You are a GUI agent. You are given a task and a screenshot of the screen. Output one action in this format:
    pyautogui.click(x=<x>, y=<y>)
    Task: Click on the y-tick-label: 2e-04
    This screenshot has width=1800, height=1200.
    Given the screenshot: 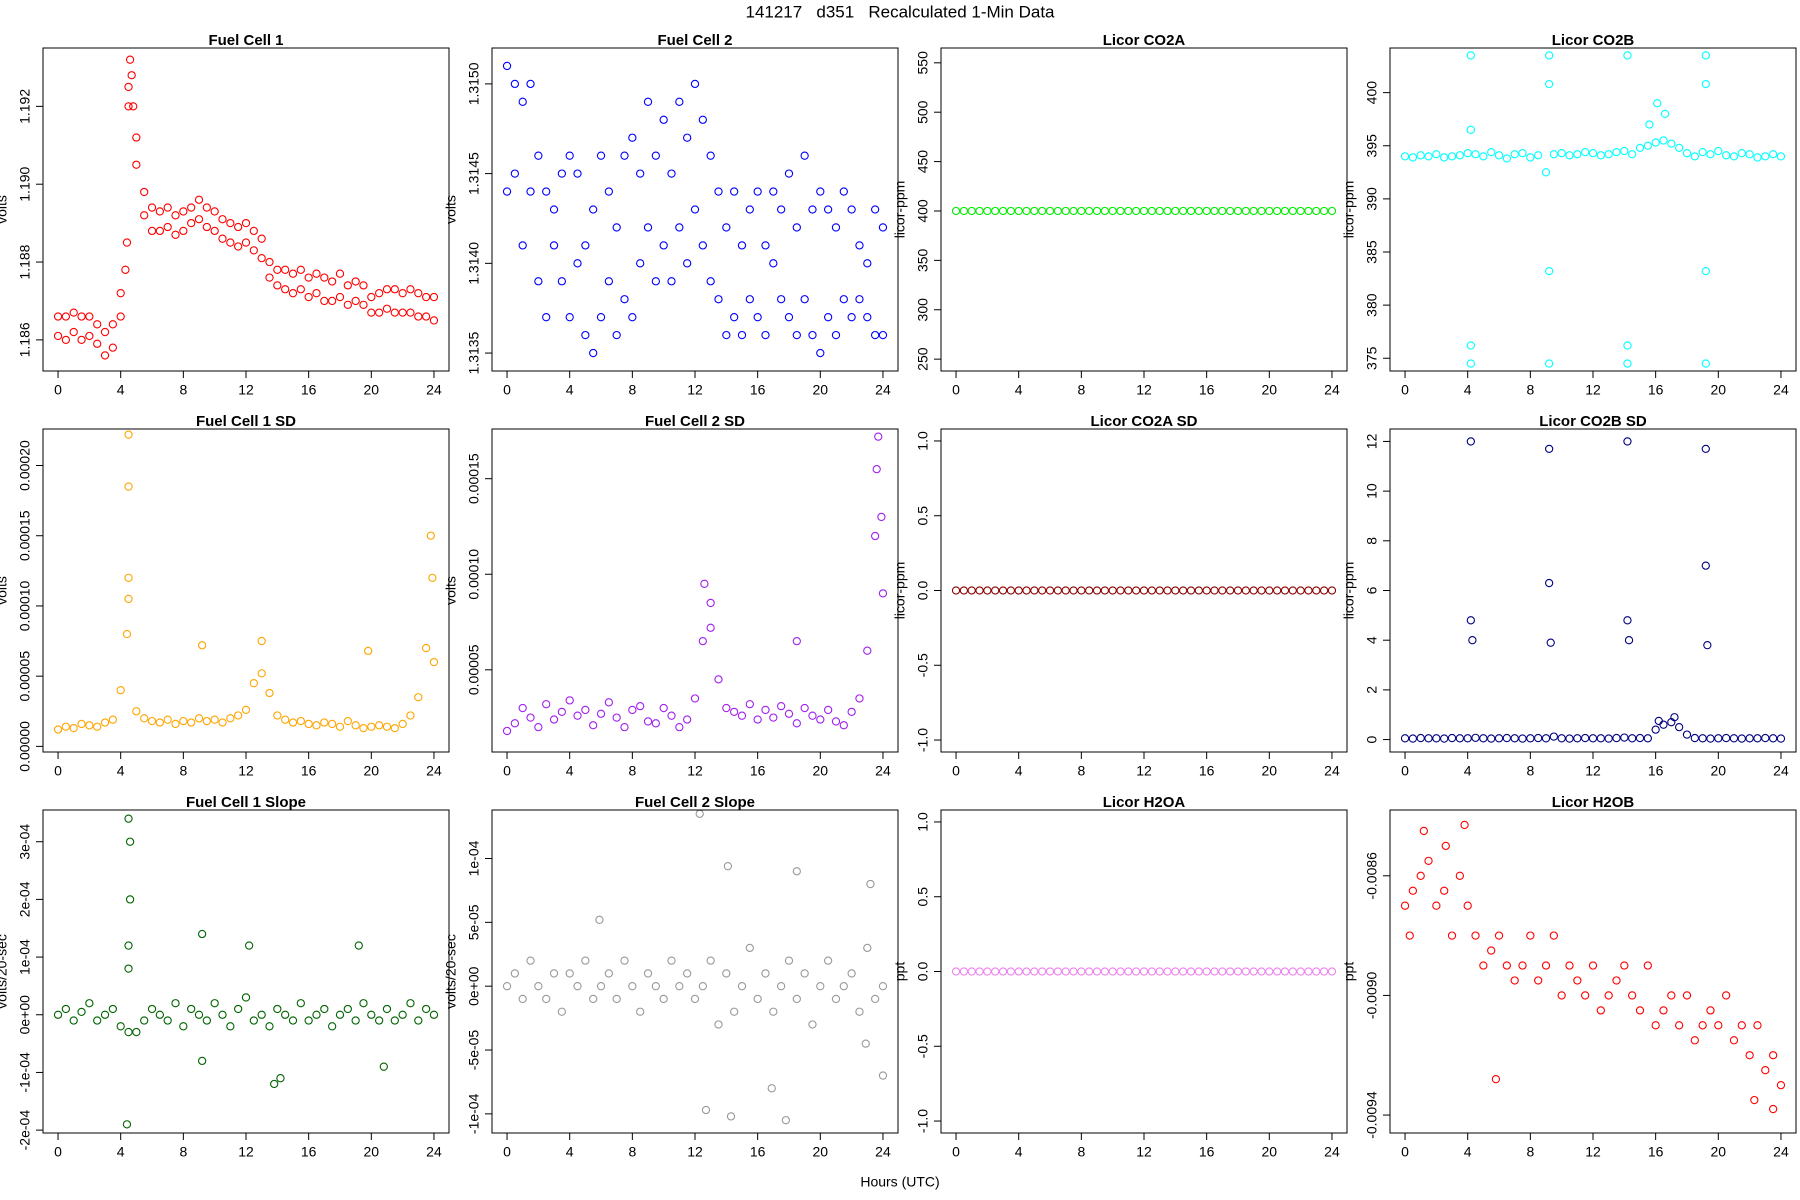 What is the action you would take?
    pyautogui.click(x=25, y=899)
    